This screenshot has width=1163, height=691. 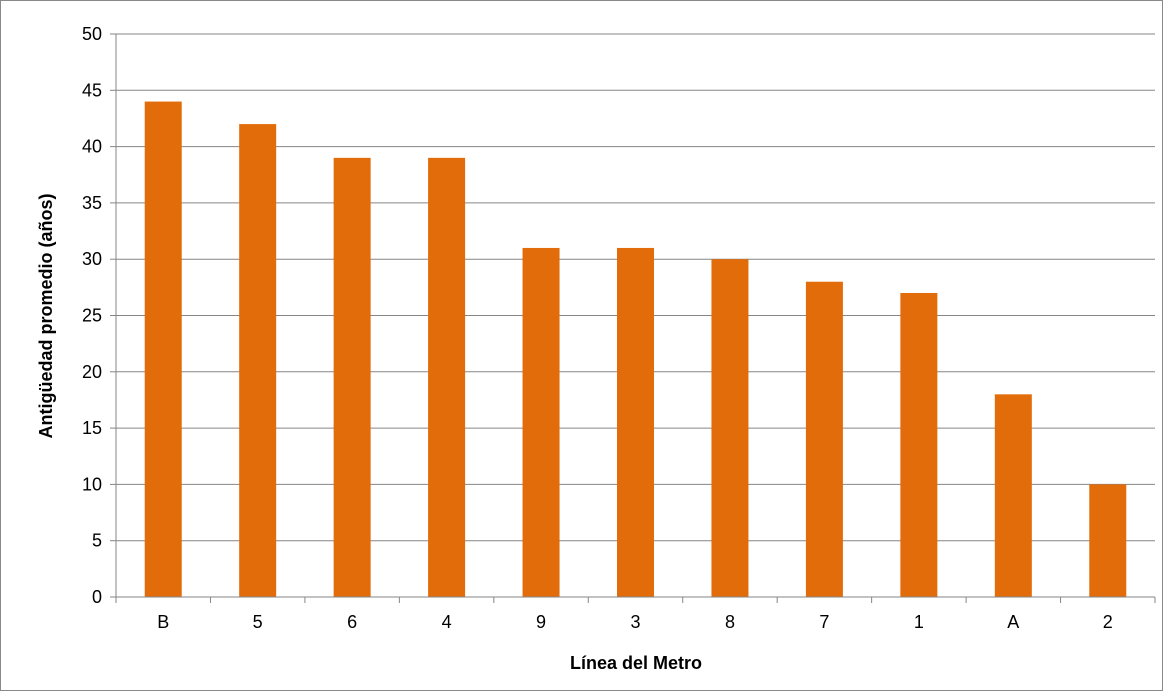 What do you see at coordinates (1108, 622) in the screenshot?
I see `x-tick-label-2: 2` at bounding box center [1108, 622].